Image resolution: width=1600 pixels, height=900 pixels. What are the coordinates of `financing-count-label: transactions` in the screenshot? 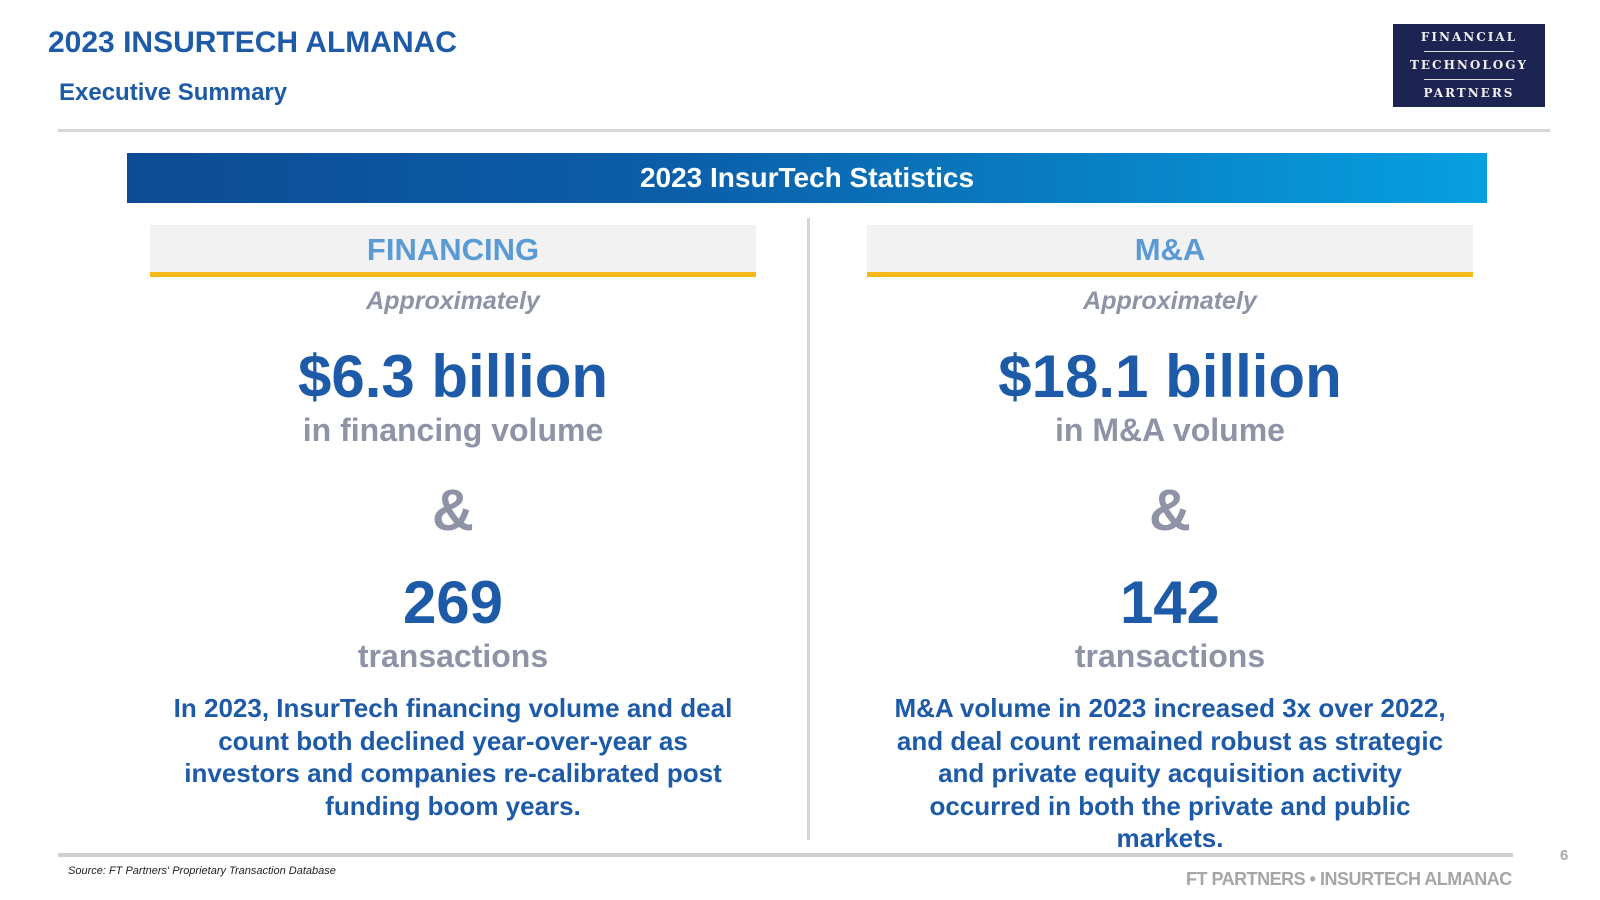 It's located at (453, 656).